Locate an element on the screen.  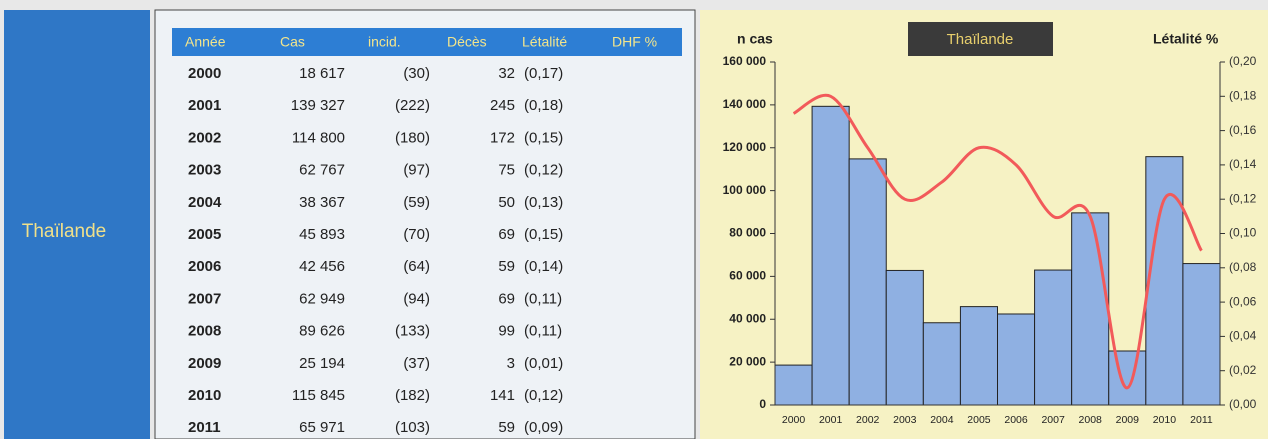
x-tick-label: 2003 is located at coordinates (905, 420).